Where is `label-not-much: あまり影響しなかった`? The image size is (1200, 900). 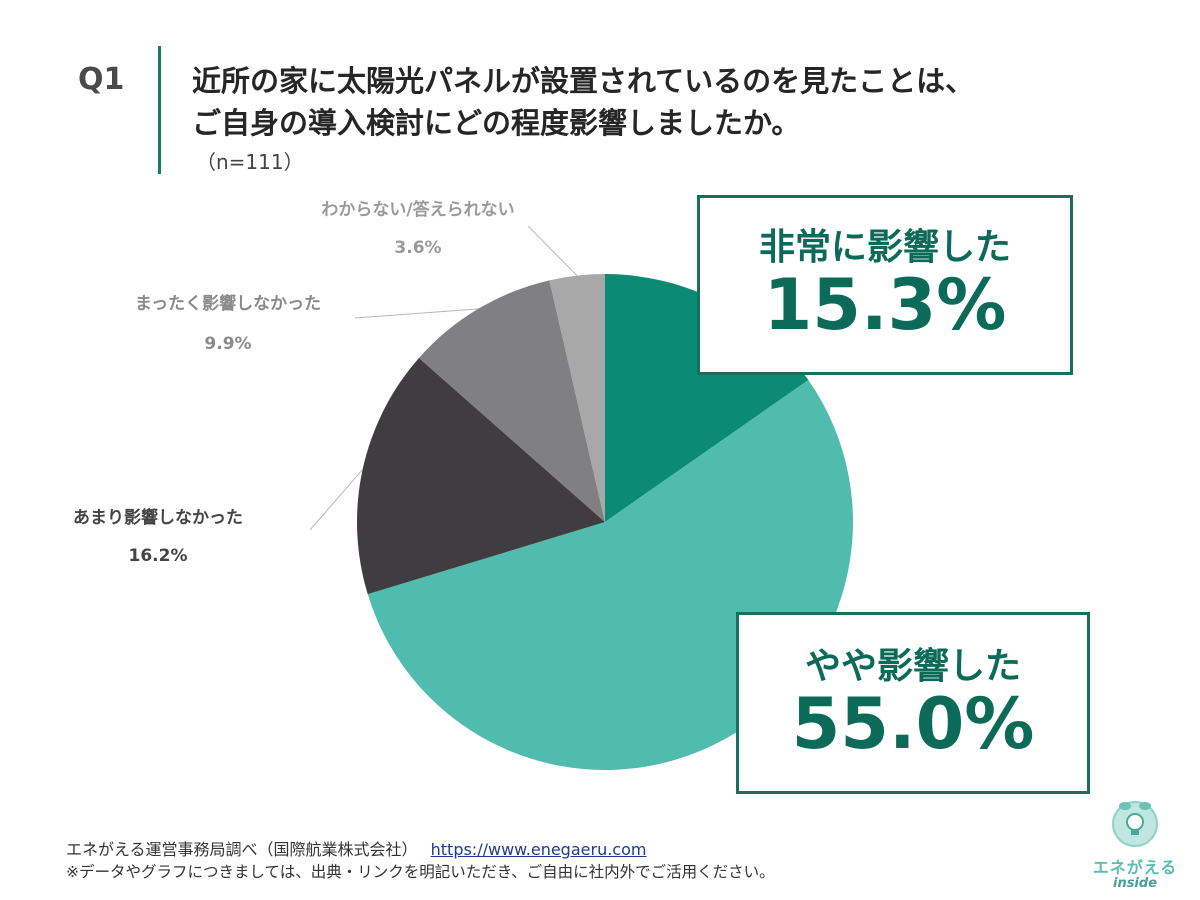 label-not-much: あまり影響しなかった is located at coordinates (158, 517).